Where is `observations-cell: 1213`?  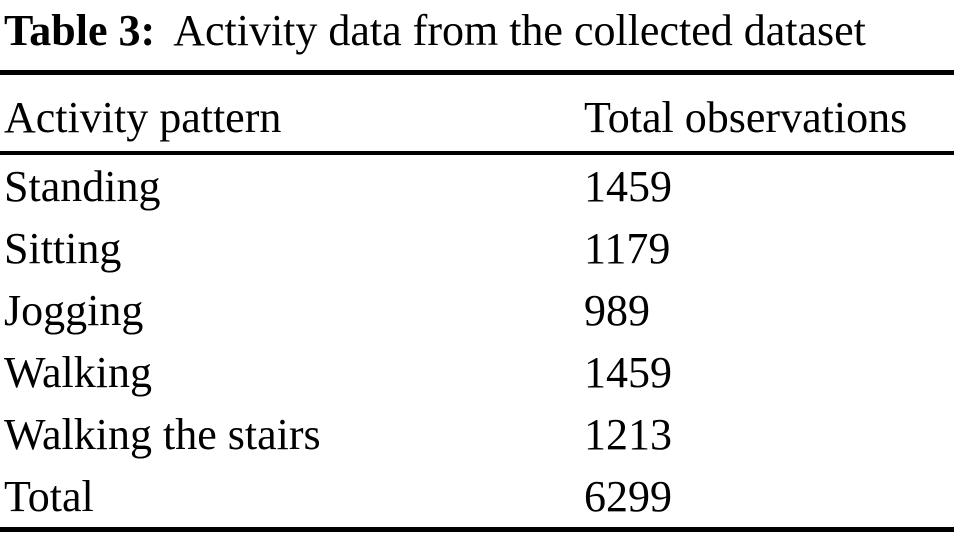
observations-cell: 1213 is located at coordinates (628, 434).